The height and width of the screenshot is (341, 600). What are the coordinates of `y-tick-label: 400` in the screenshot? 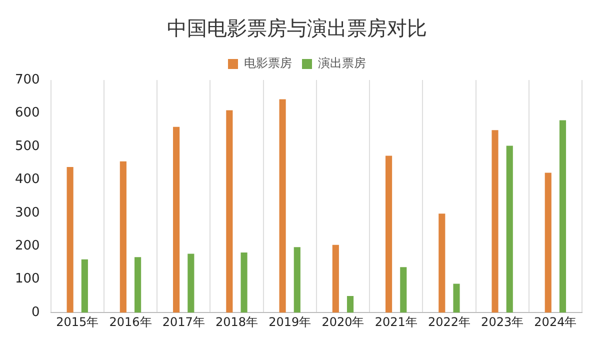 It's located at (27, 180).